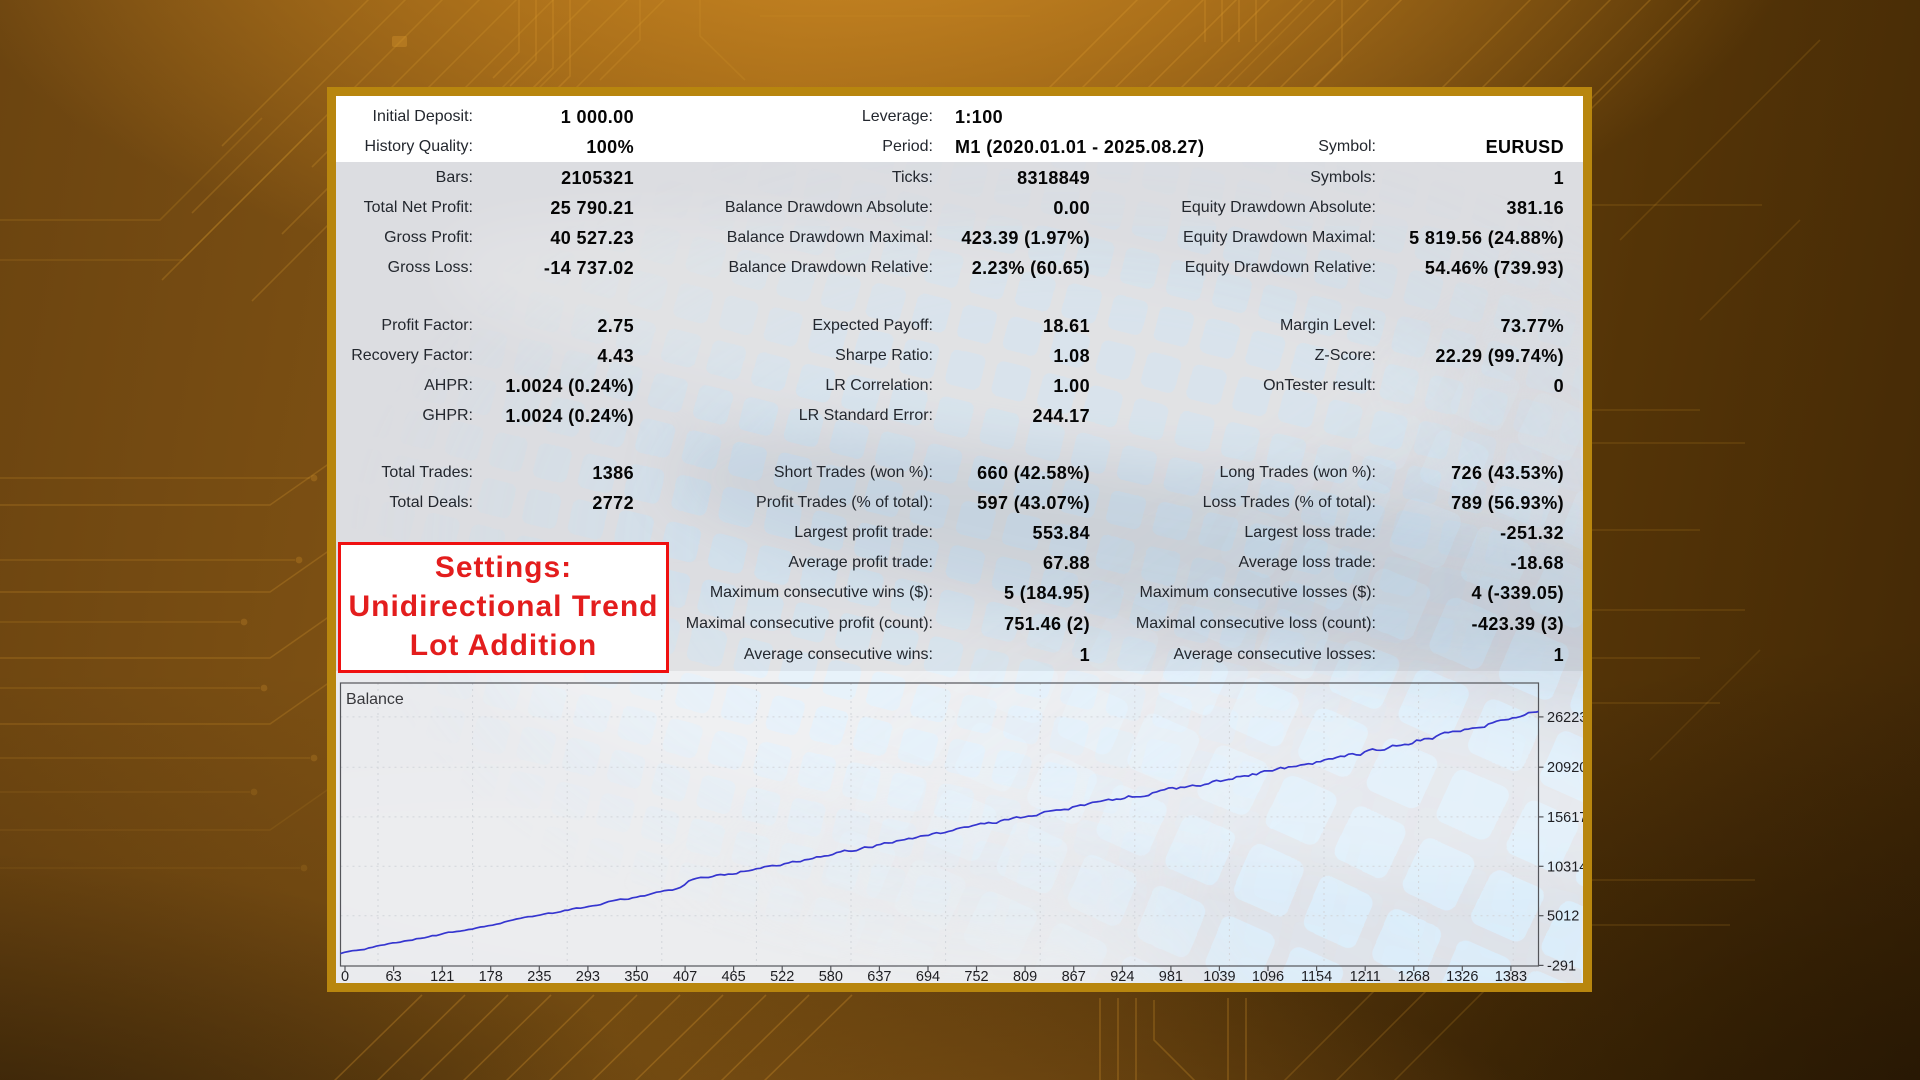  I want to click on svg-text: 981, so click(1171, 975).